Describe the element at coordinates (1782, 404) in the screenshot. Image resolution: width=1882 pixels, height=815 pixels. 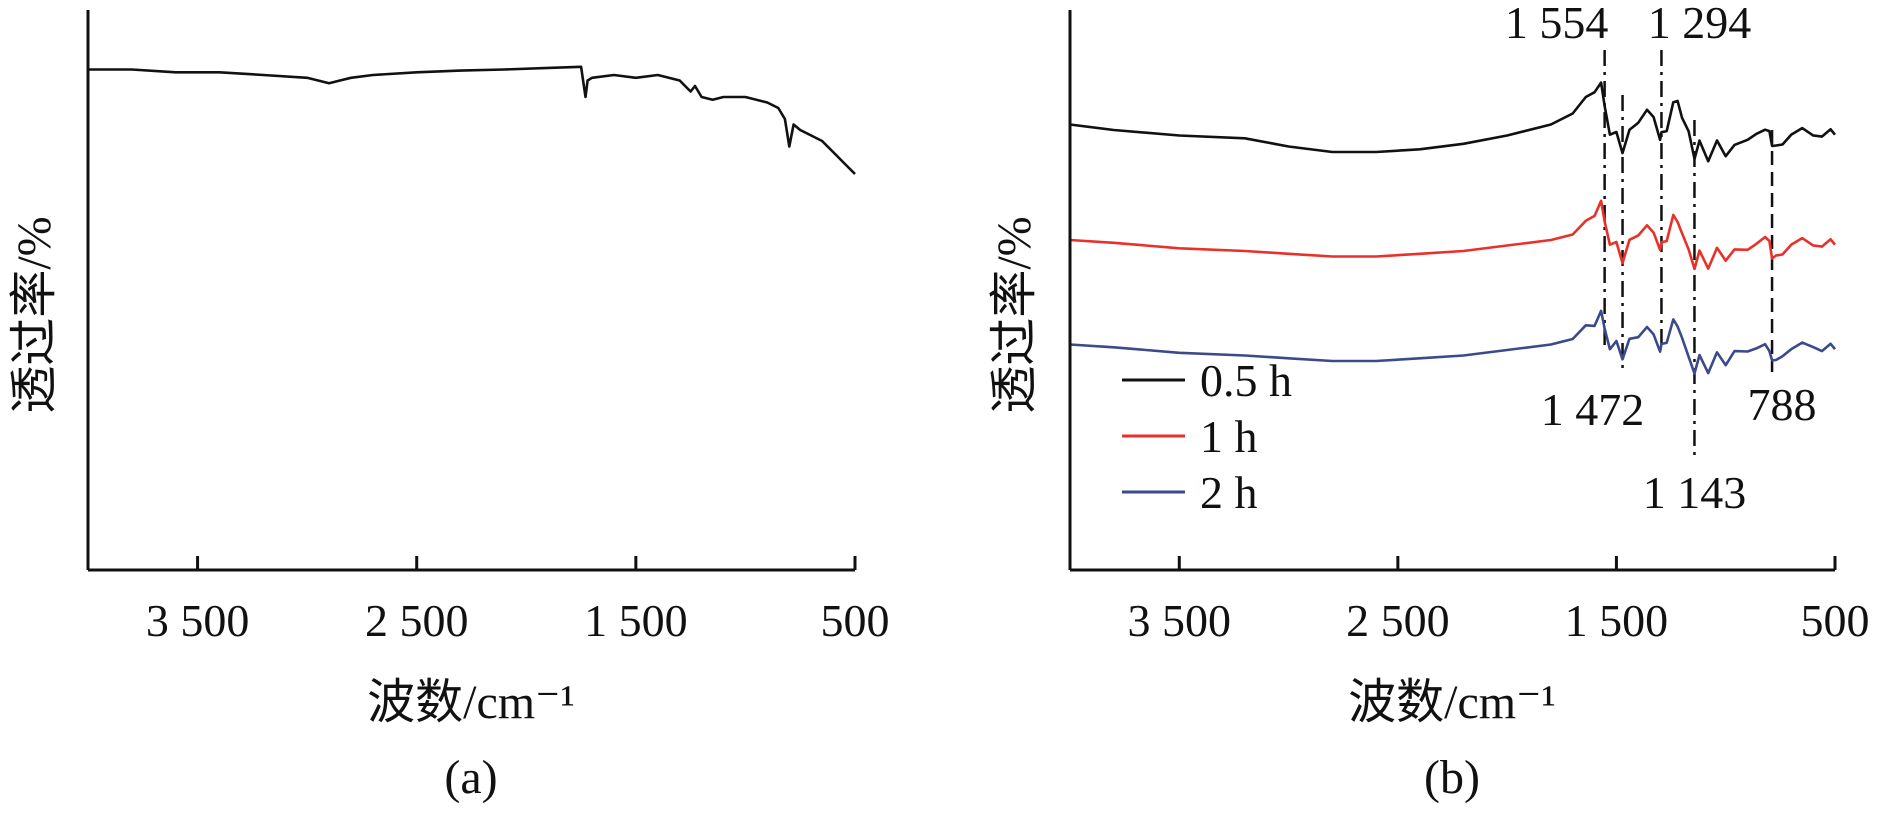
I see `peak-label: 788` at that location.